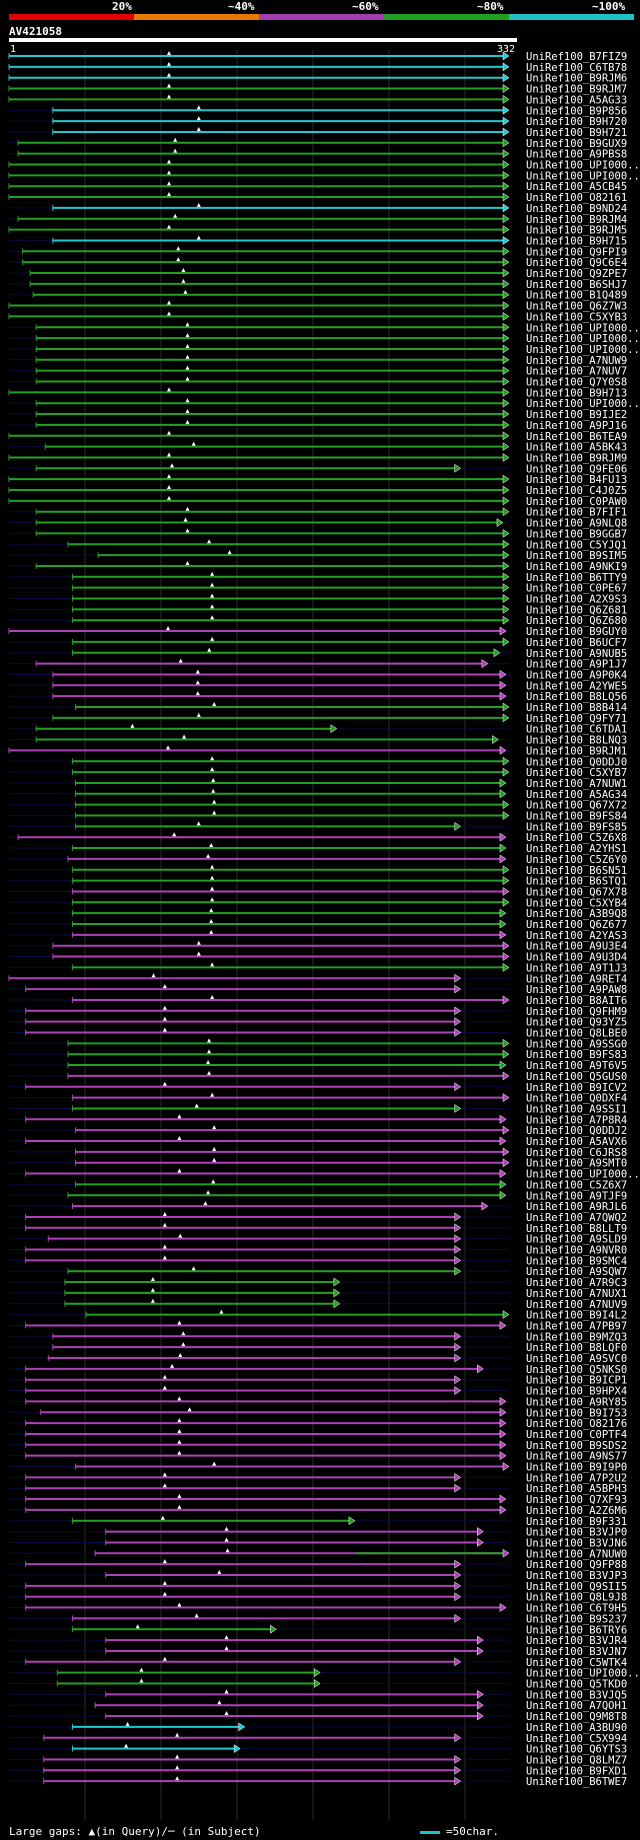  I want to click on hit-row: UniRef100_B9FS85, so click(318, 827).